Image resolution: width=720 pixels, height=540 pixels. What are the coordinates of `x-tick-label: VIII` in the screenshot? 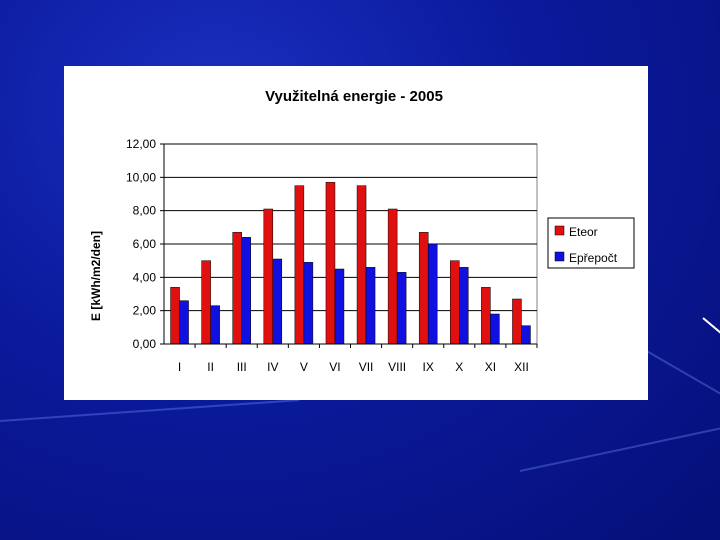 It's located at (397, 367).